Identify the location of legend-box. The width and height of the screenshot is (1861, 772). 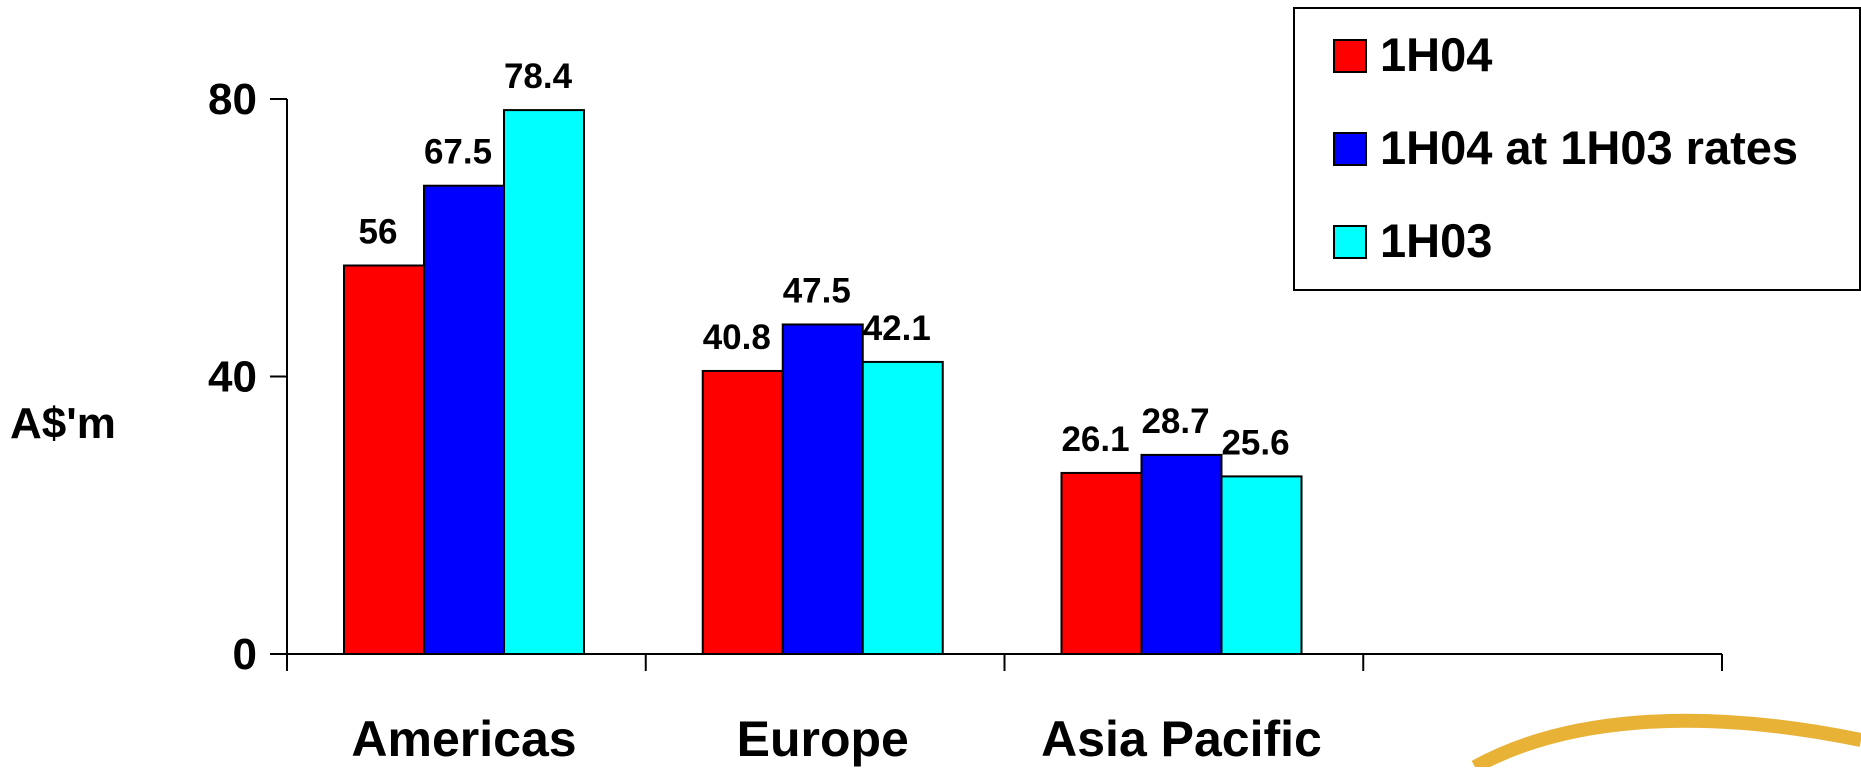
(1577, 149).